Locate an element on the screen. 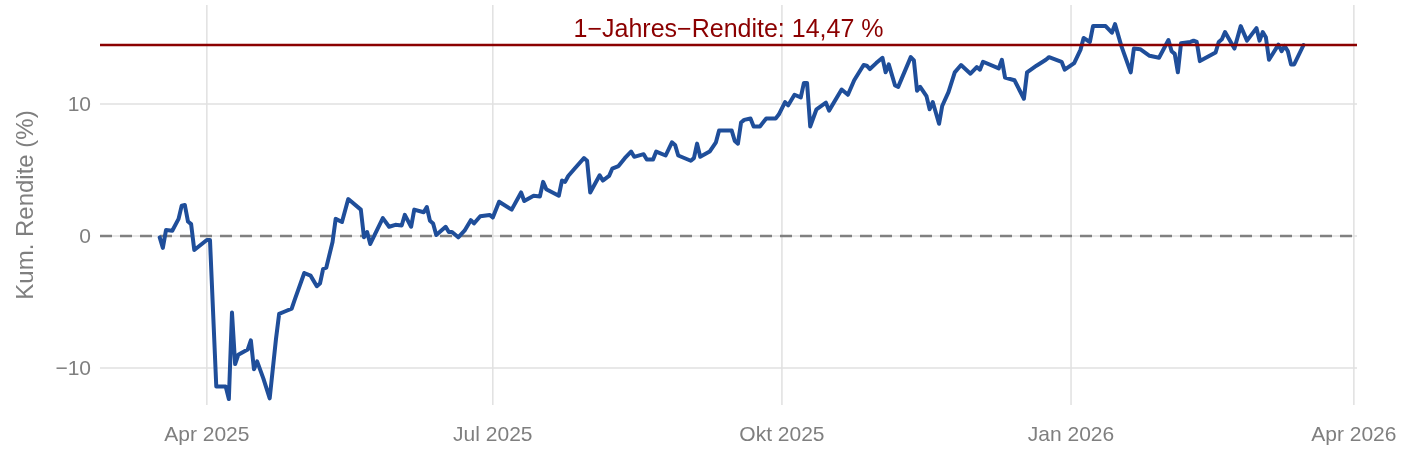  x-tick-label: Jan 2026 is located at coordinates (1071, 433).